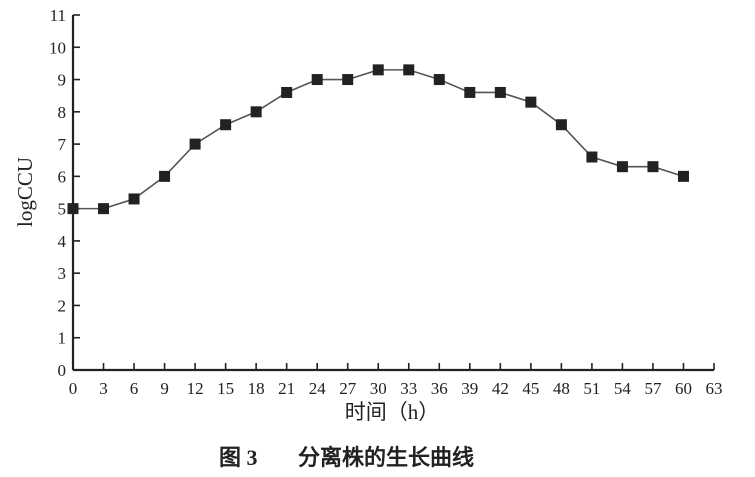 Image resolution: width=755 pixels, height=477 pixels. I want to click on y-ticks: 0 1 2 3 4 5 6 7 8 9 10 11, so click(64, 193).